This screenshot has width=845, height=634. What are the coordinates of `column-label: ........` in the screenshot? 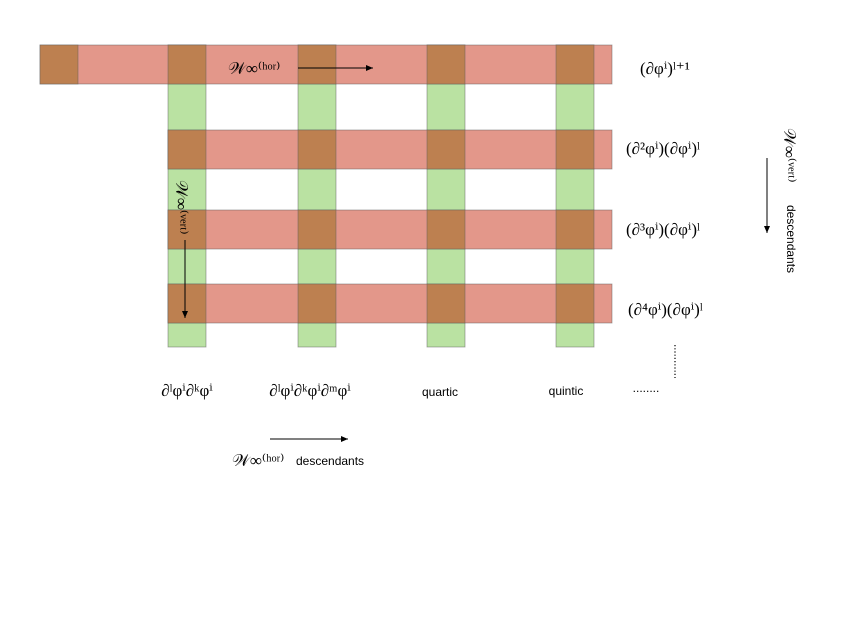 It's located at (646, 388).